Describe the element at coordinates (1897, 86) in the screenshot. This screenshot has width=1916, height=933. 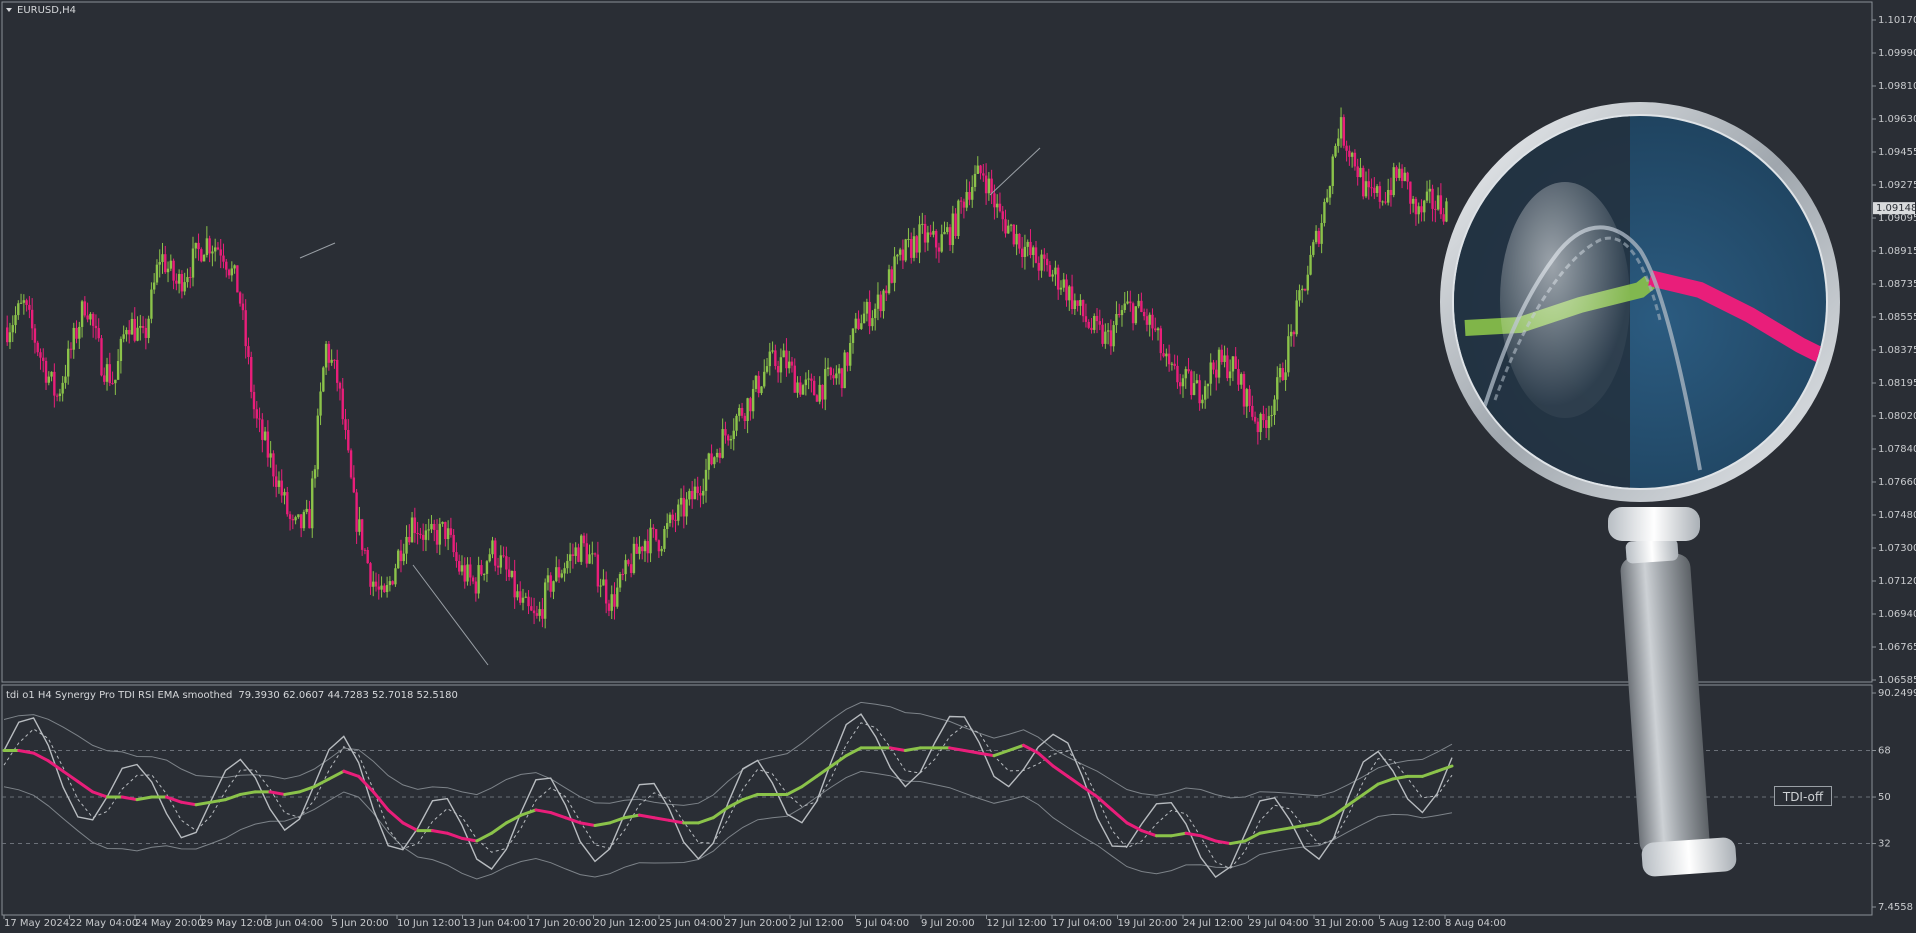
I see `price-tick-label: 1.09810` at that location.